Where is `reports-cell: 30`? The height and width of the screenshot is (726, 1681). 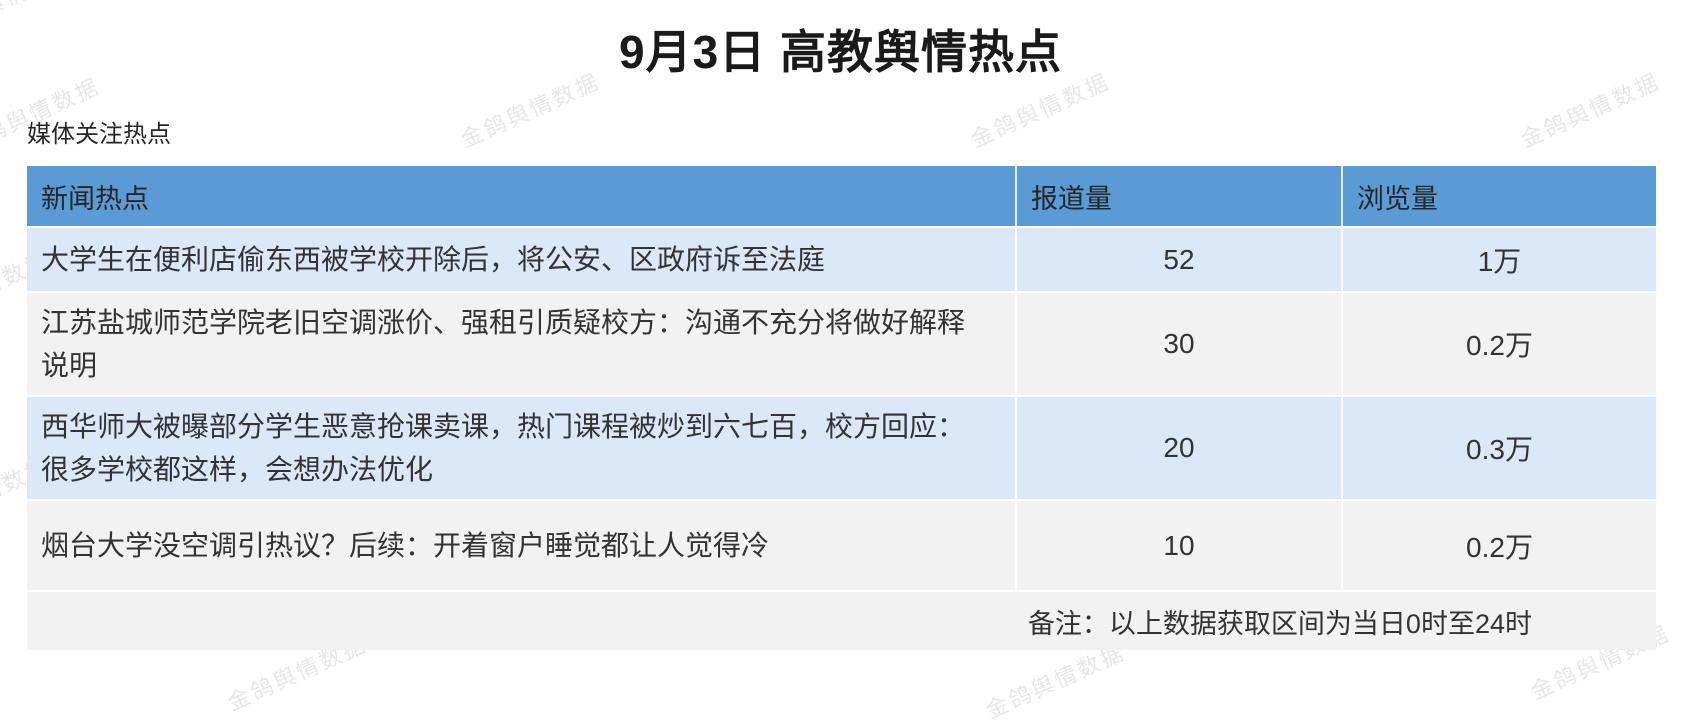 reports-cell: 30 is located at coordinates (1178, 343).